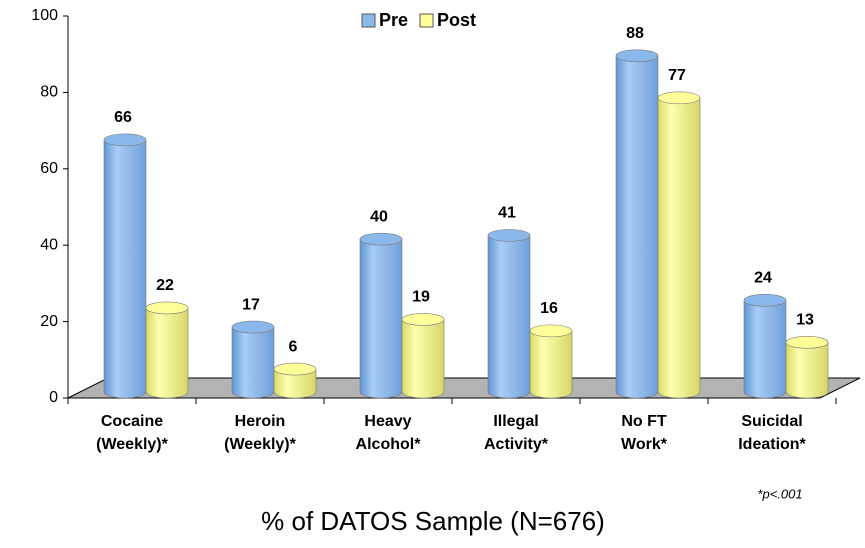 The width and height of the screenshot is (865, 548). What do you see at coordinates (516, 444) in the screenshot?
I see `x-tick-label: Activity*` at bounding box center [516, 444].